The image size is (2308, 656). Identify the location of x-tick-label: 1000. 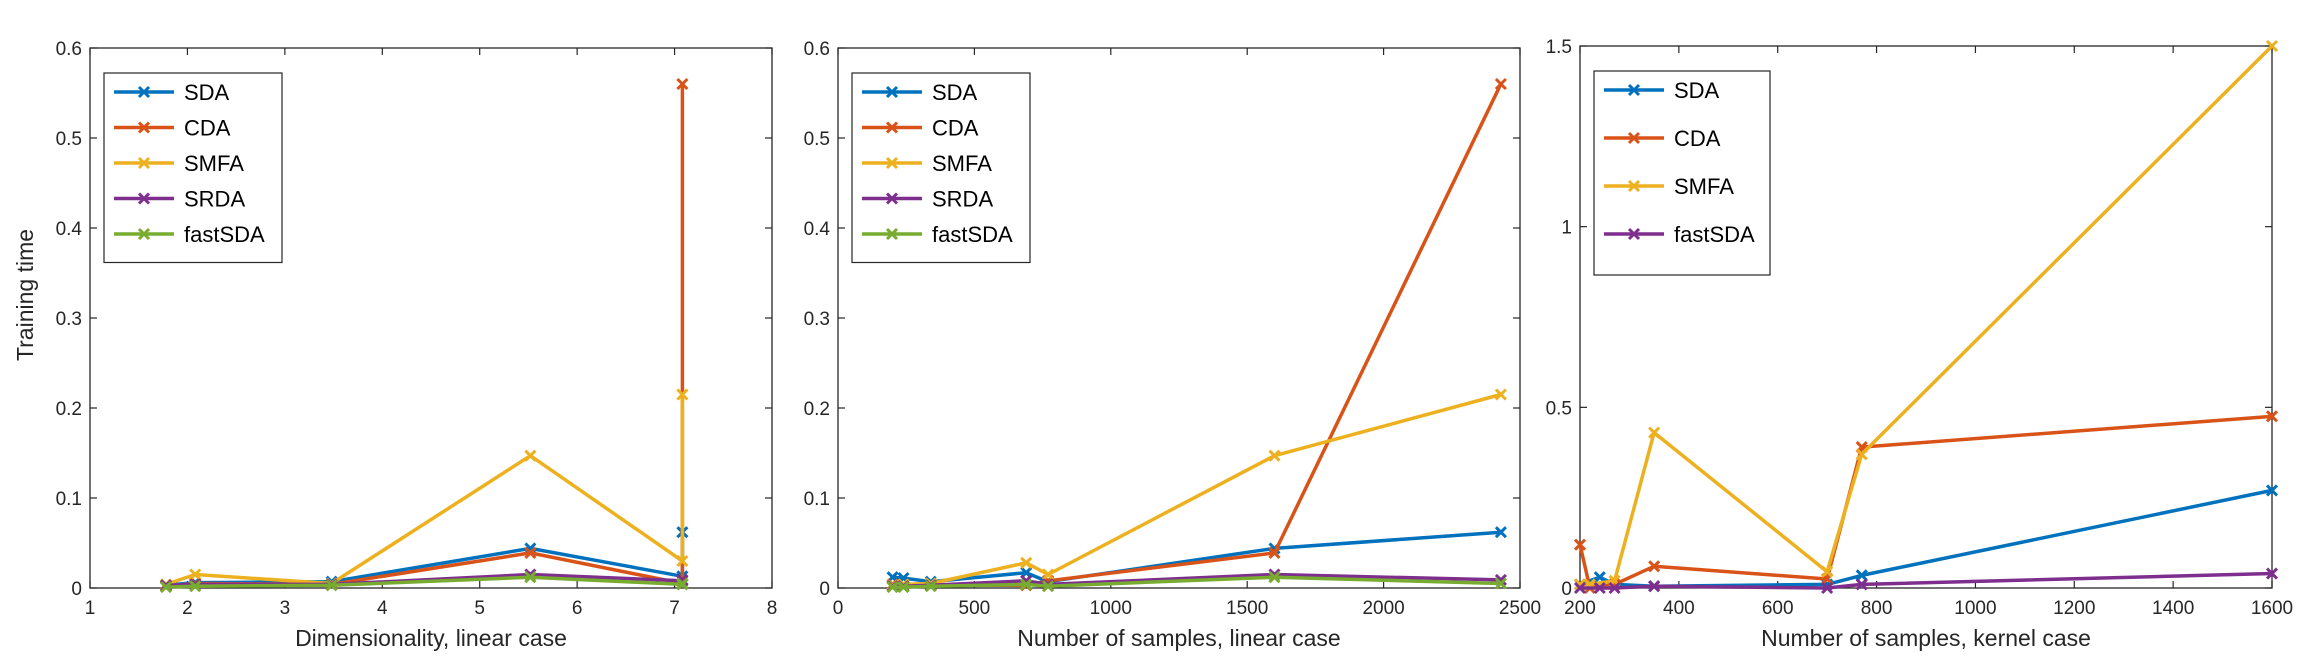
(1975, 608).